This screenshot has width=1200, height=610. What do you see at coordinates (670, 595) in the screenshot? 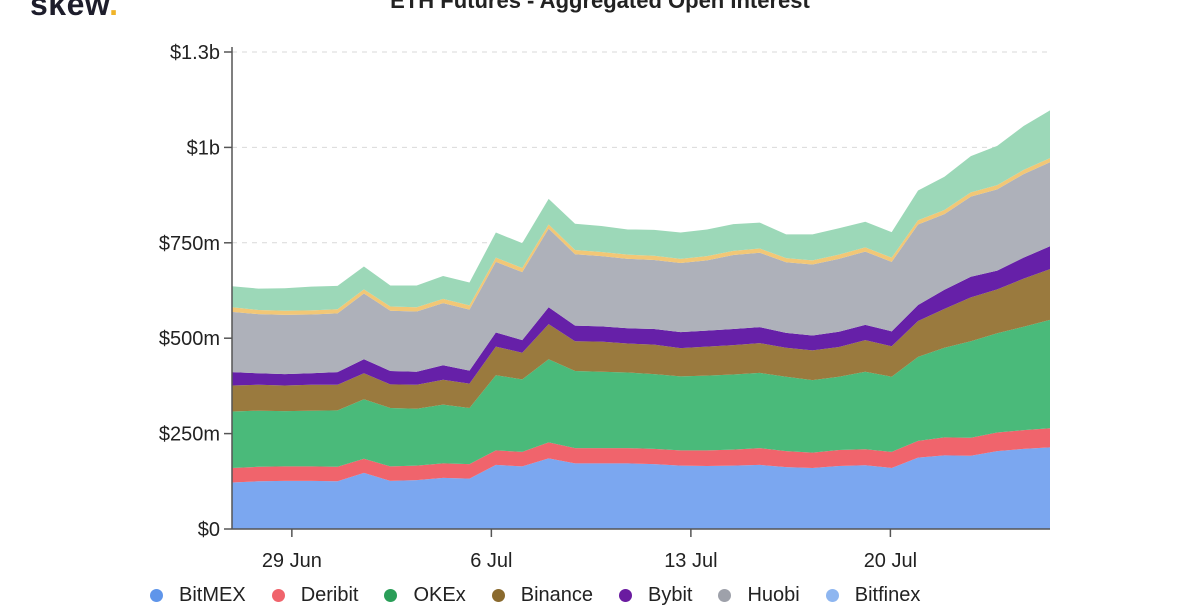
I see `legend-label: Bybit` at bounding box center [670, 595].